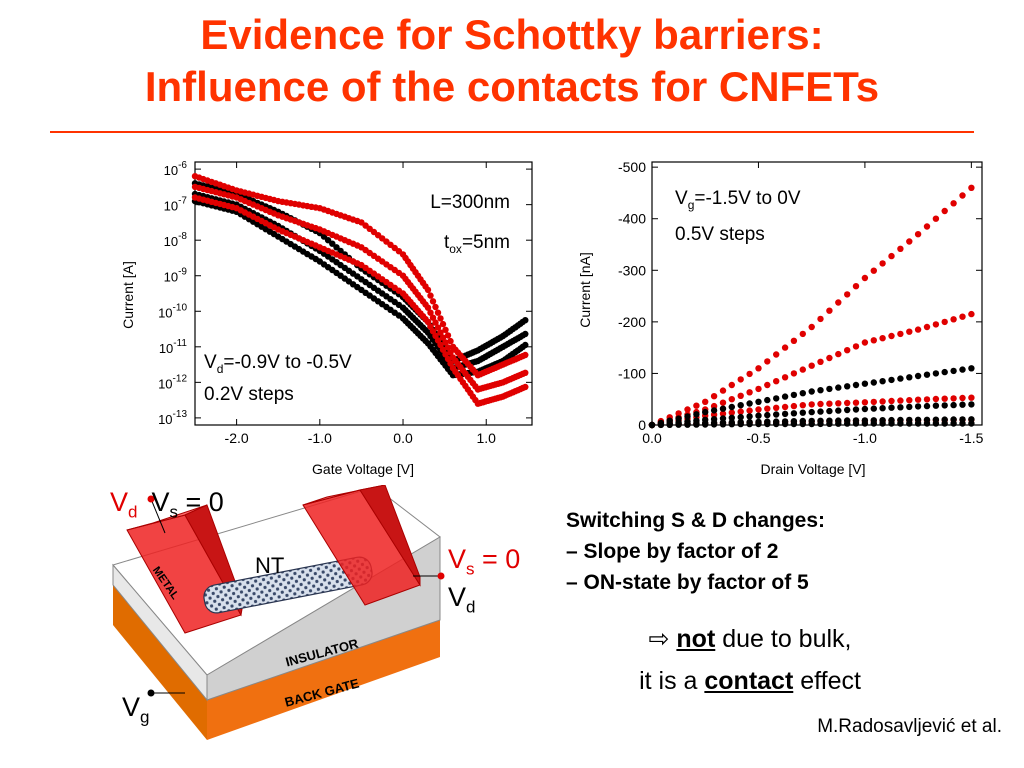  I want to click on vs-right-label: Vs = 0, so click(484, 561).